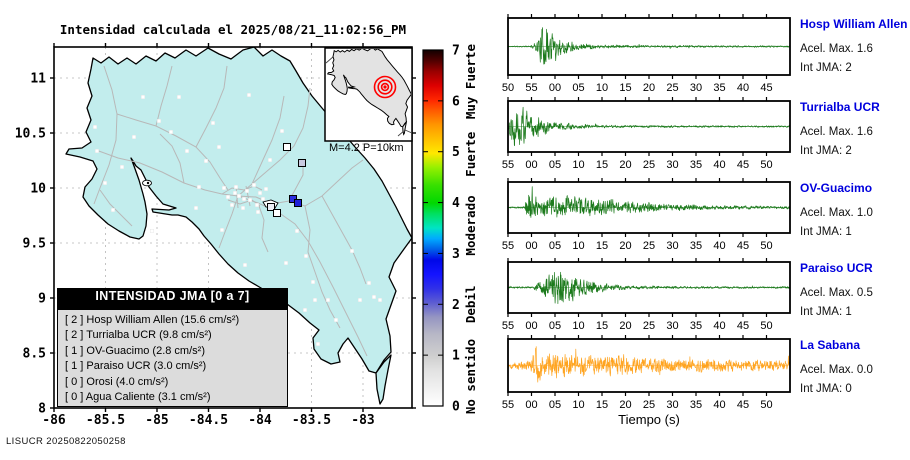  Describe the element at coordinates (138, 335) in the screenshot. I see `legend-entry: [ 2 ] Turrialba UCR (9.8 cm/s²)` at that location.